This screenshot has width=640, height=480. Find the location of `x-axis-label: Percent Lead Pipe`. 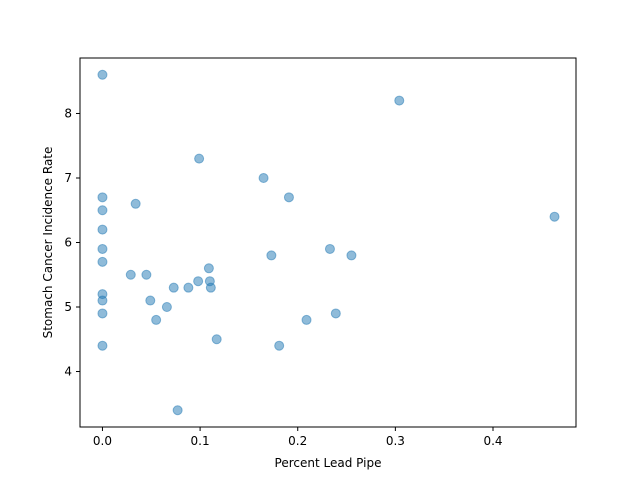

x-axis-label: Percent Lead Pipe is located at coordinates (328, 463).